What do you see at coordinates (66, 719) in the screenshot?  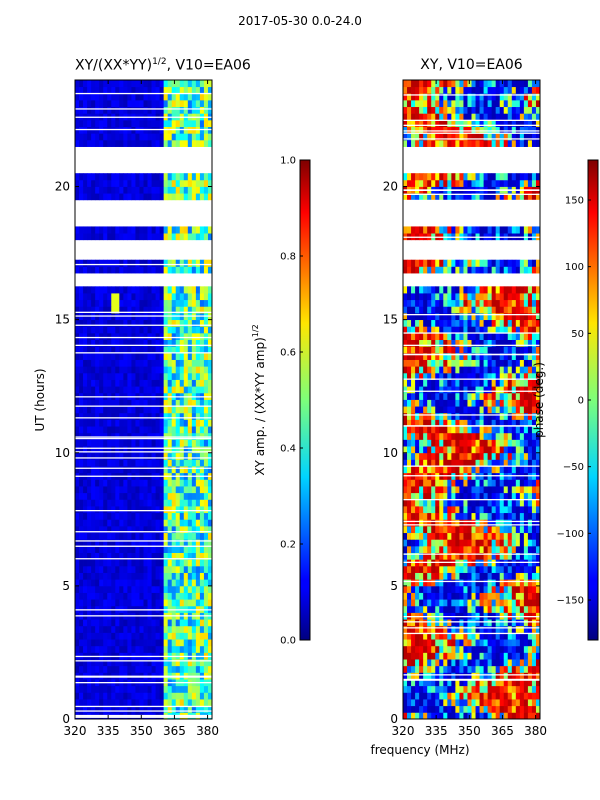 I see `y-tick-label: 0` at bounding box center [66, 719].